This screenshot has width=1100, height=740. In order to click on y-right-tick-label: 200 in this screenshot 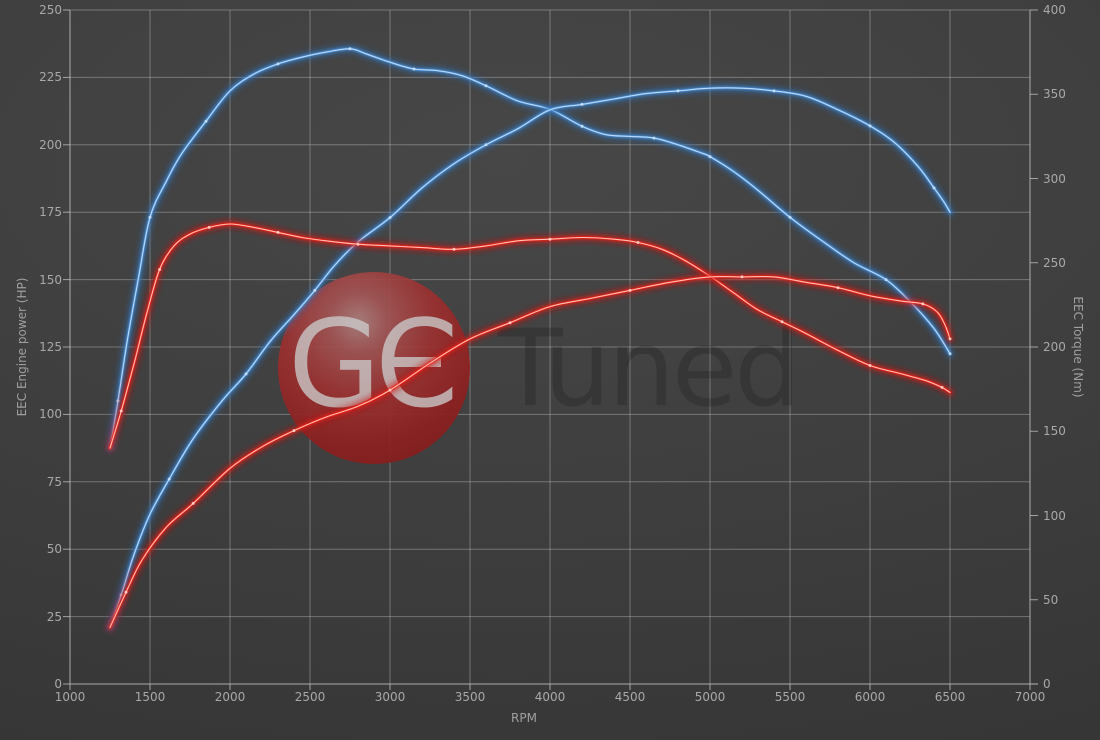, I will do `click(1054, 347)`.